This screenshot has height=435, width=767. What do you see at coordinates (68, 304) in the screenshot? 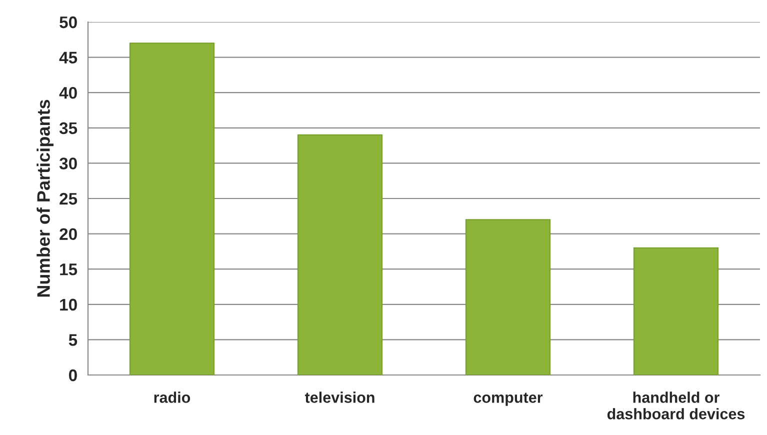
I see `y-tick-label: 10` at bounding box center [68, 304].